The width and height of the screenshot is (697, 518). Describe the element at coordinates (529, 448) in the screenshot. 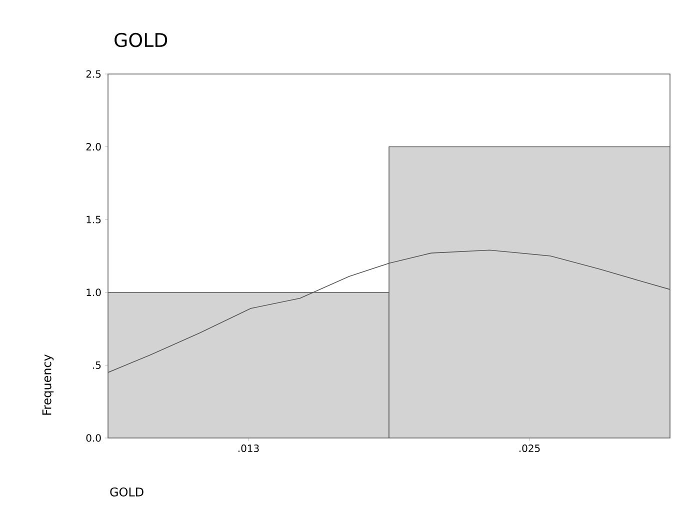

I see `x-tick-label: .025` at that location.